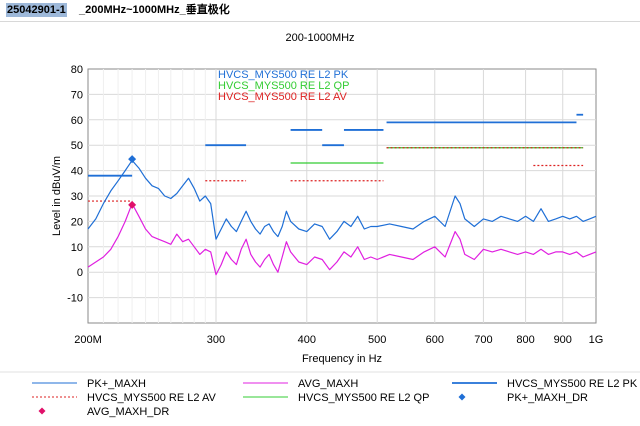 This screenshot has width=640, height=426. What do you see at coordinates (319, 38) in the screenshot?
I see `chart-title: 200-1000MHz` at bounding box center [319, 38].